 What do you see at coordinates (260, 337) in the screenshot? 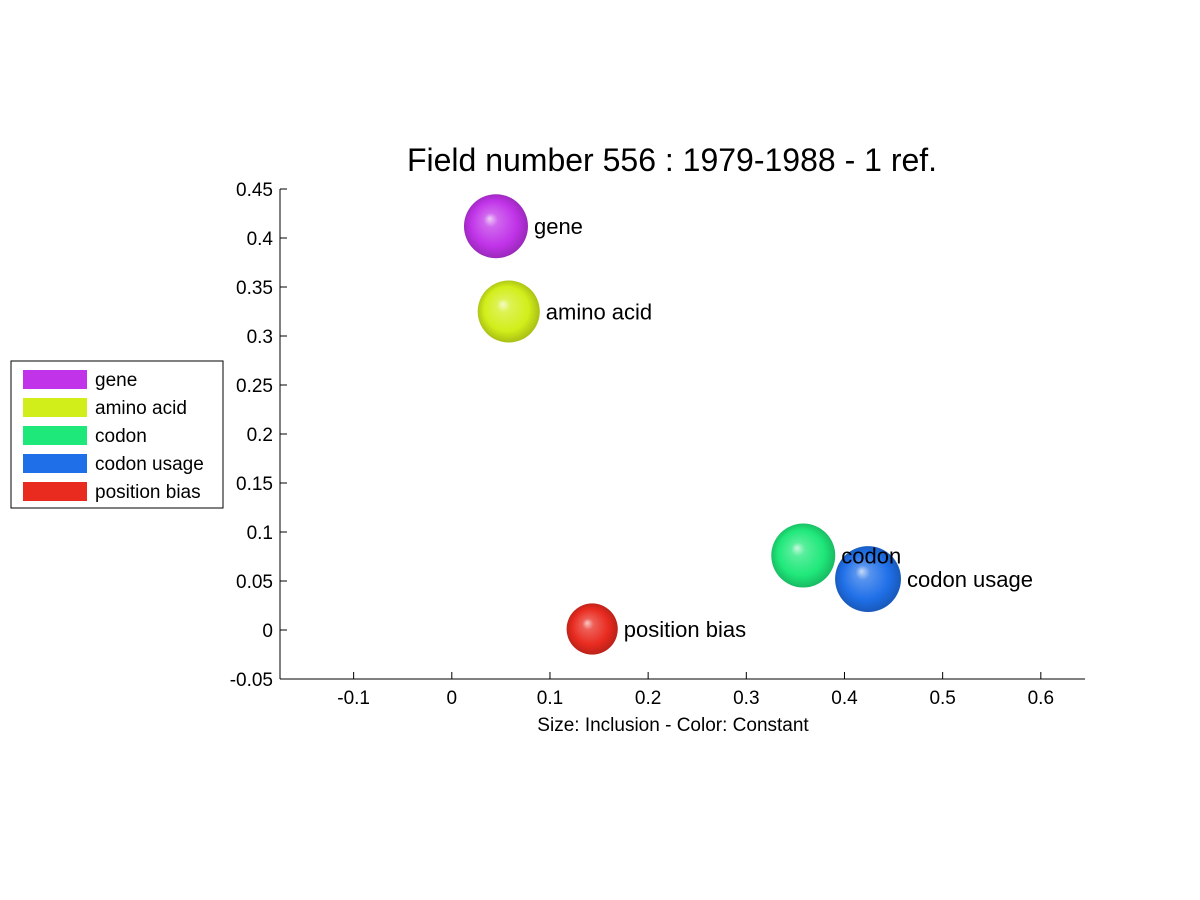
I see `y-tick-label: 0.3` at bounding box center [260, 337].